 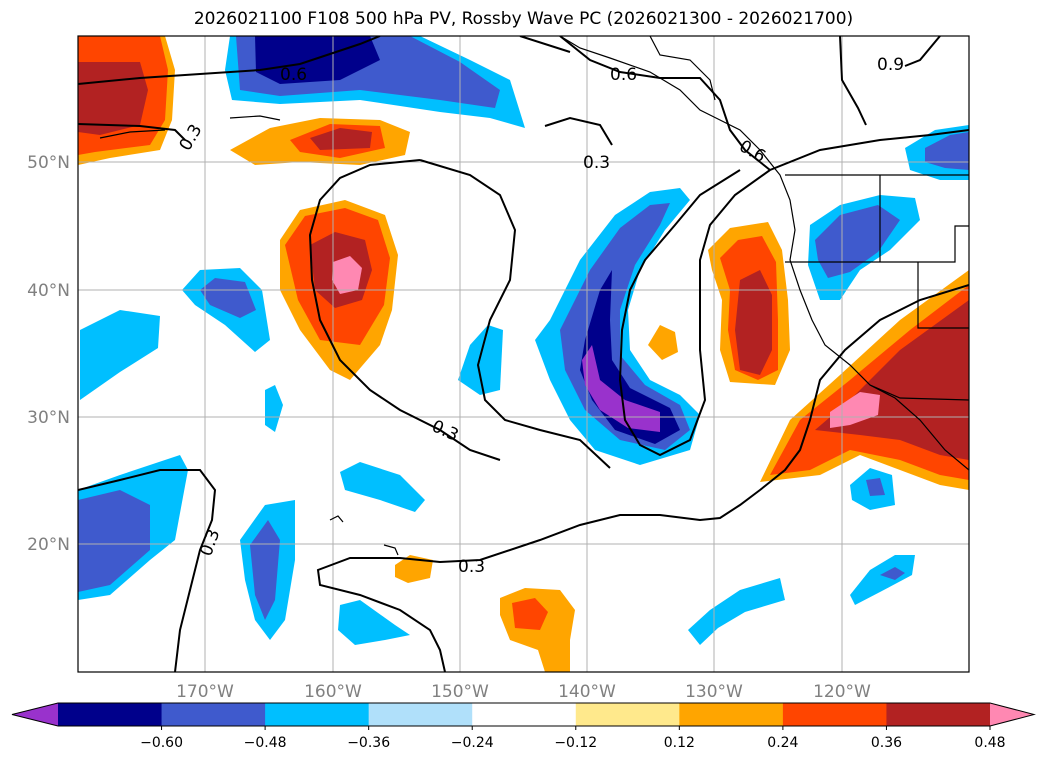 I want to click on lon-label: 120°W, so click(x=842, y=692).